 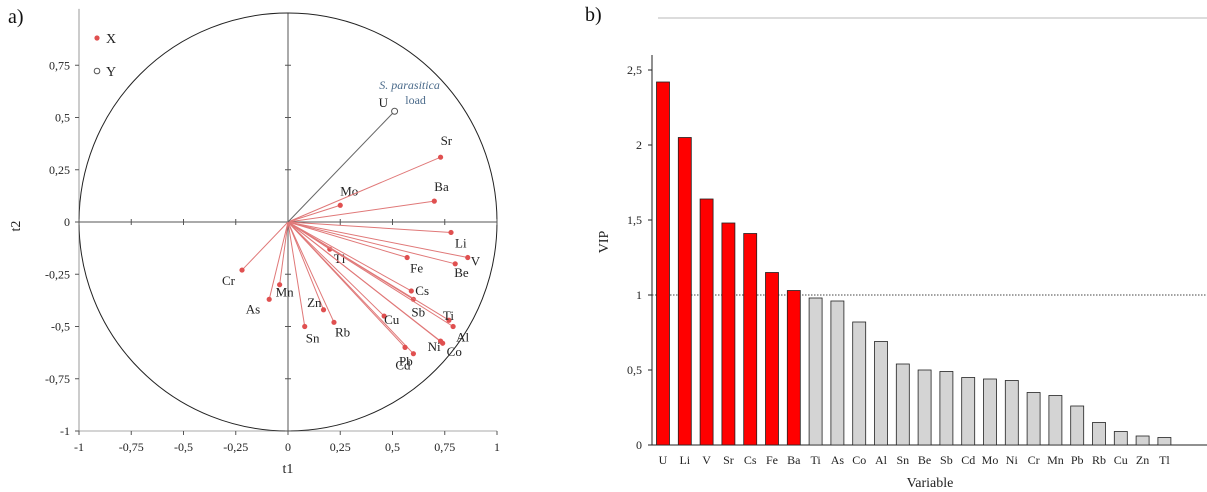 I want to click on bar-cu, so click(x=1120, y=438).